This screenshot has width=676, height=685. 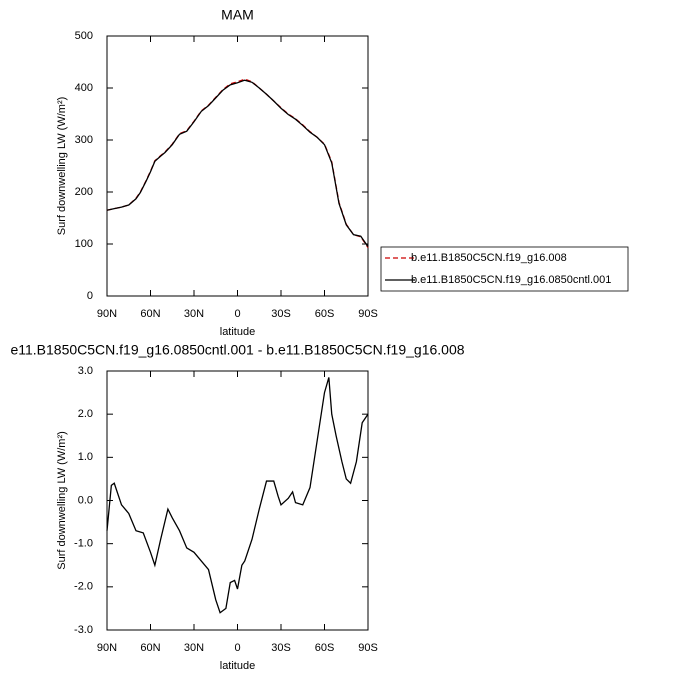 I want to click on y-tick-label: 300, so click(x=84, y=140).